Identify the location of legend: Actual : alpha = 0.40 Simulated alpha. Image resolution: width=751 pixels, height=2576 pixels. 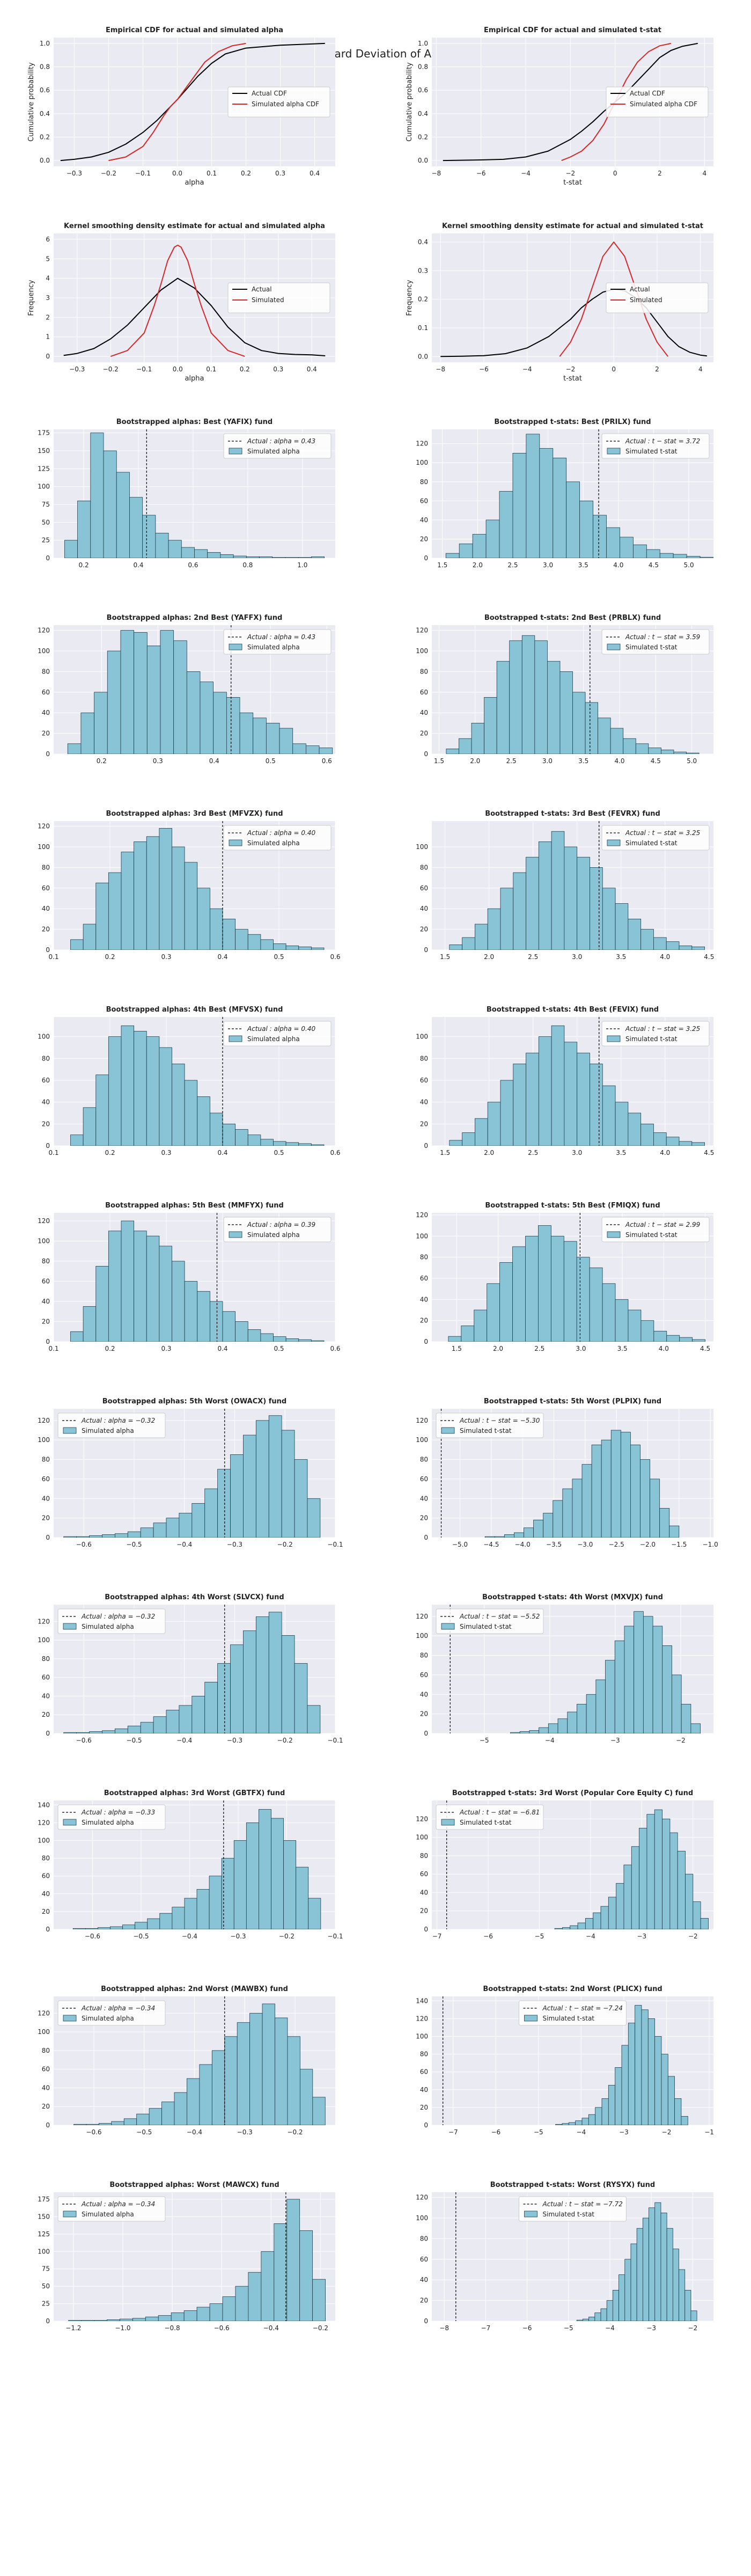
(277, 1033).